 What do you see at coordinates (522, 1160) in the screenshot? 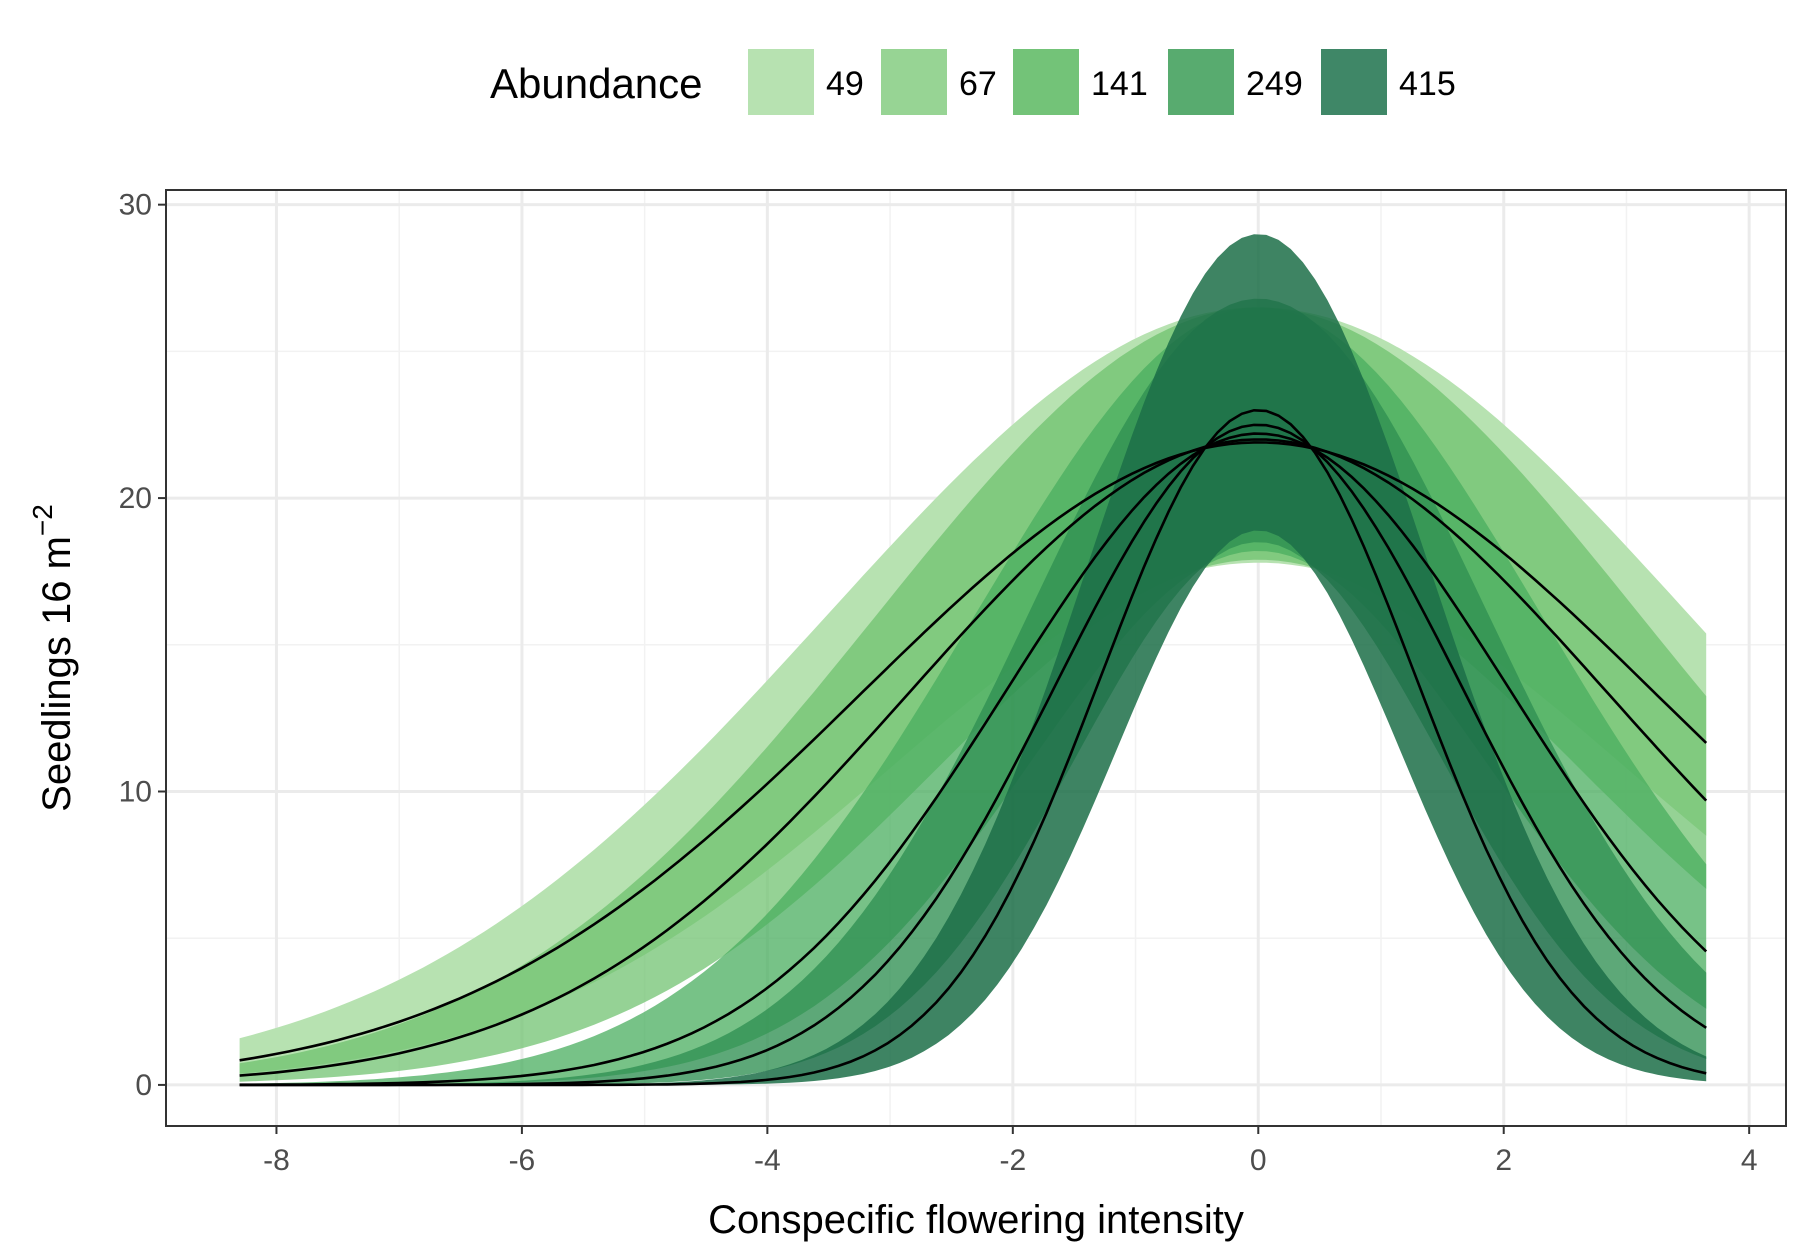
I see `x-tick-label: -6` at bounding box center [522, 1160].